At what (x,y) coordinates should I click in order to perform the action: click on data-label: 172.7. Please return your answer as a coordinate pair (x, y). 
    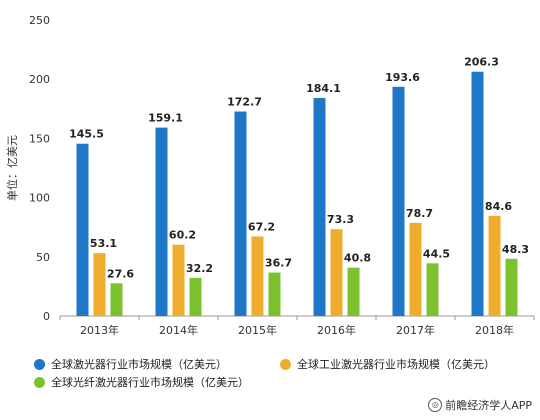
    Looking at the image, I should click on (244, 102).